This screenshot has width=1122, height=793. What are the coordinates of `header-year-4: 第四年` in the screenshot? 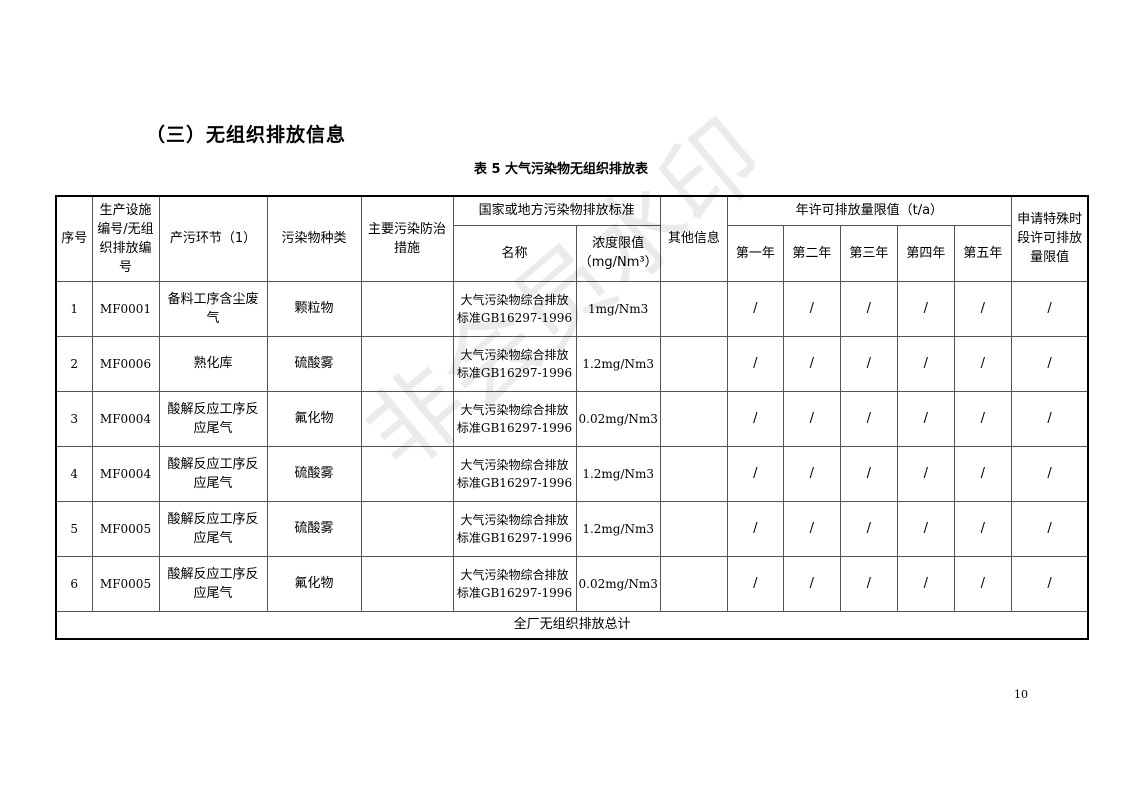 It's located at (925, 253).